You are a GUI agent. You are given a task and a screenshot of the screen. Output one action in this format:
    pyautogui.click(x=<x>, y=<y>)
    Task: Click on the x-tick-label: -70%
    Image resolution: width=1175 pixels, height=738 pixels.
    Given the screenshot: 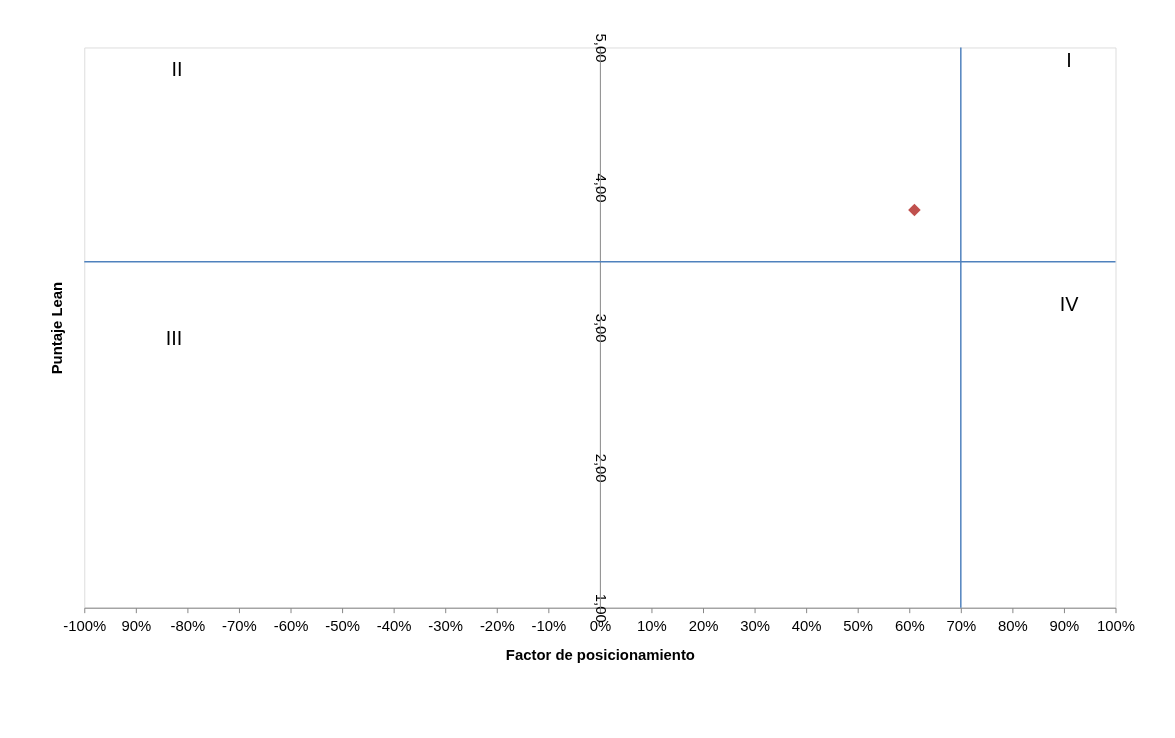 What is the action you would take?
    pyautogui.click(x=239, y=626)
    